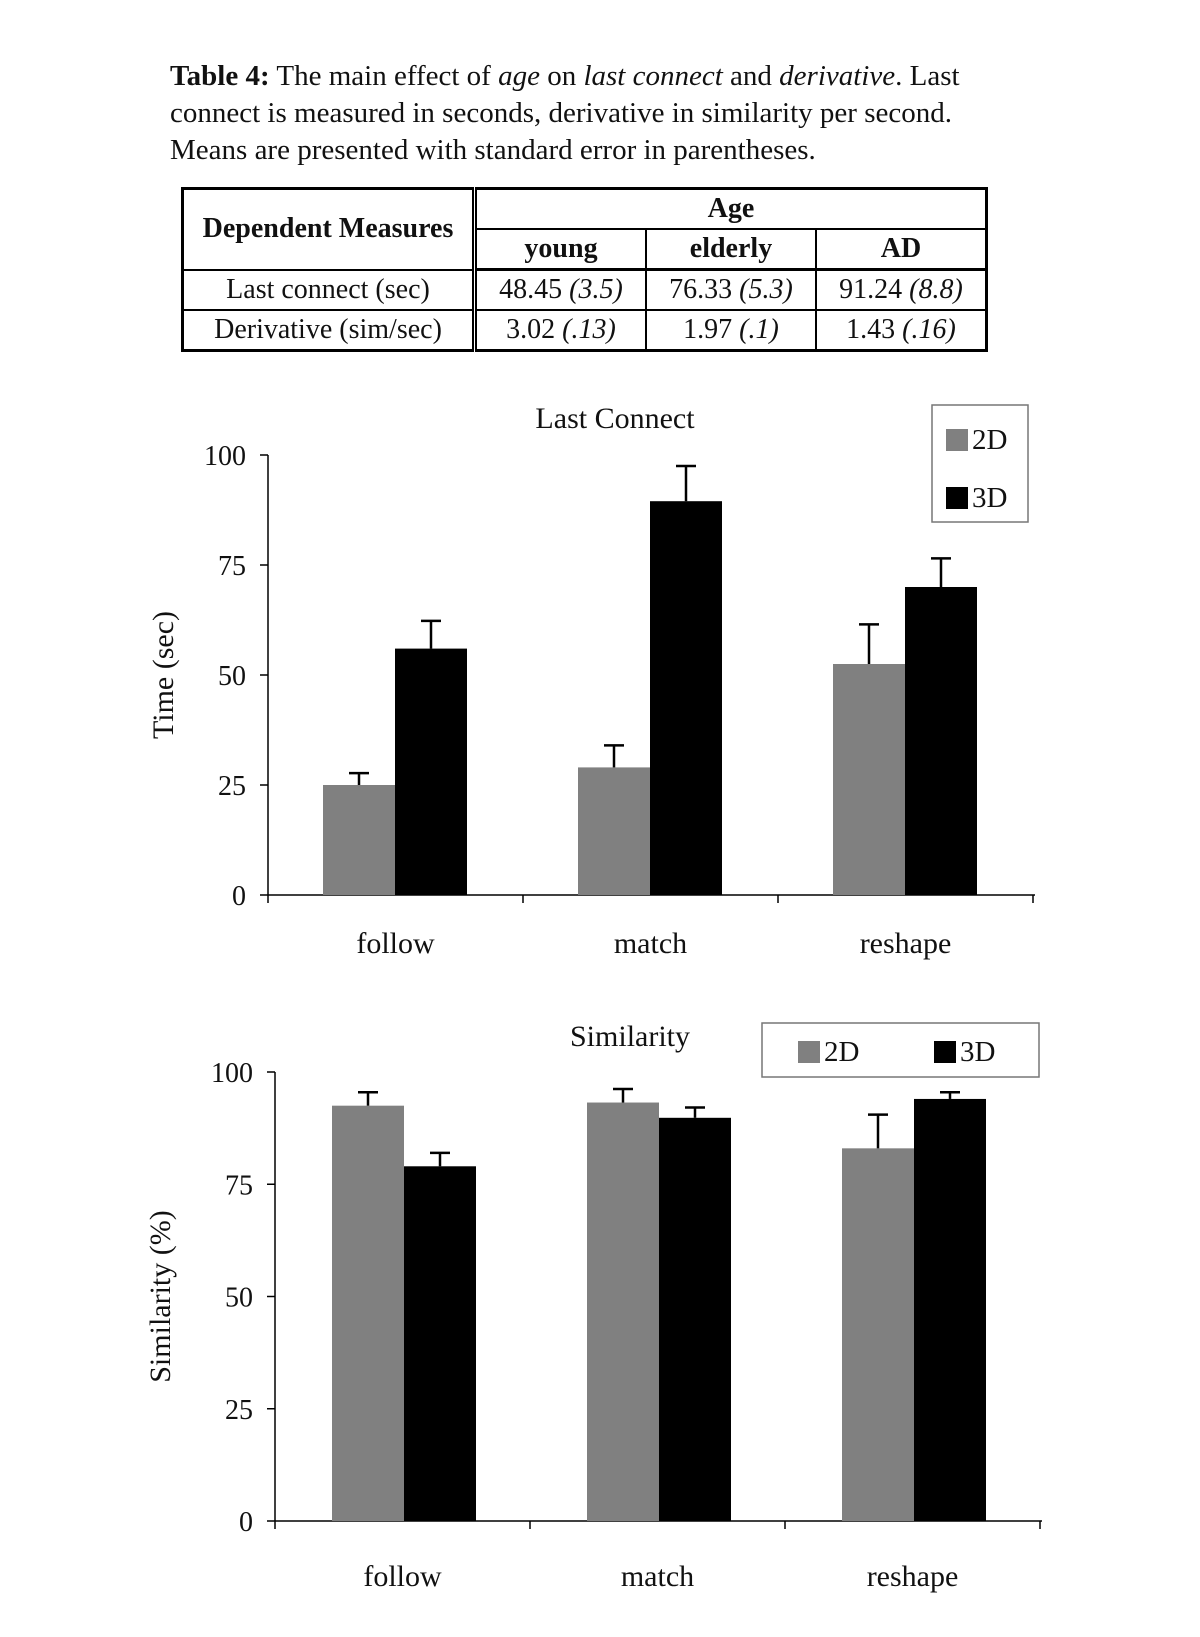  Describe the element at coordinates (328, 289) in the screenshot. I see `row-label: Last connect (sec)` at that location.